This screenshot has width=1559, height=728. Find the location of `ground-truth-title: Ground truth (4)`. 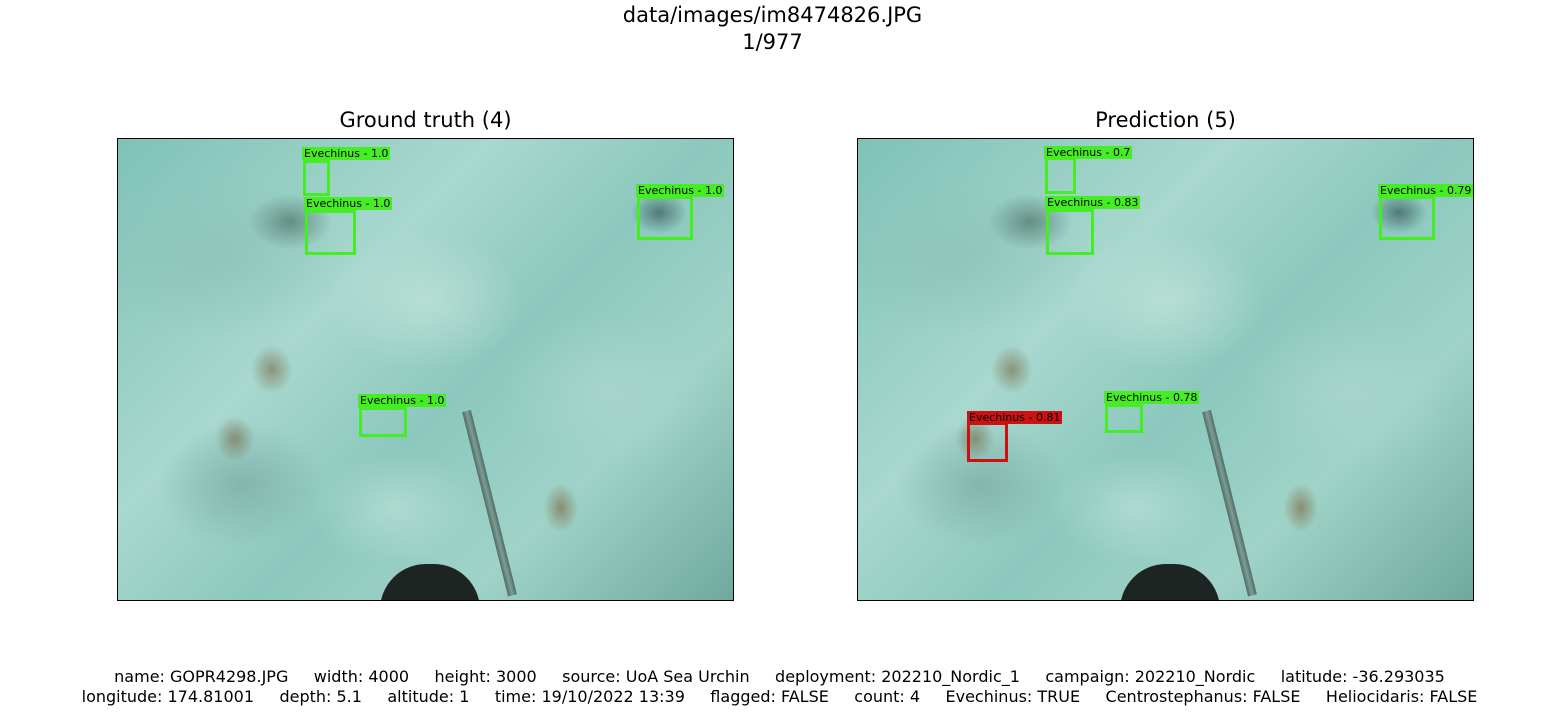

ground-truth-title: Ground truth (4) is located at coordinates (425, 120).